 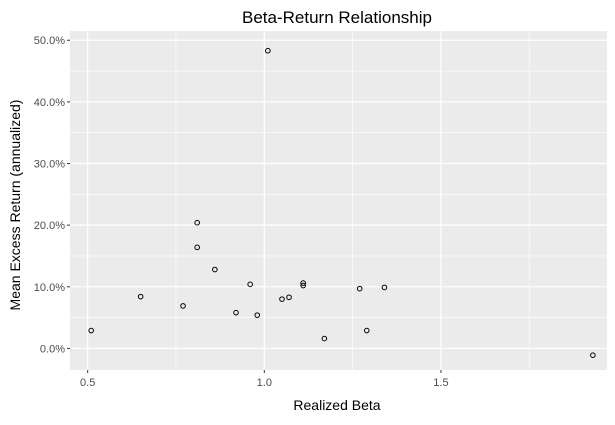 I want to click on x-tick-label: 1.0, so click(x=264, y=383).